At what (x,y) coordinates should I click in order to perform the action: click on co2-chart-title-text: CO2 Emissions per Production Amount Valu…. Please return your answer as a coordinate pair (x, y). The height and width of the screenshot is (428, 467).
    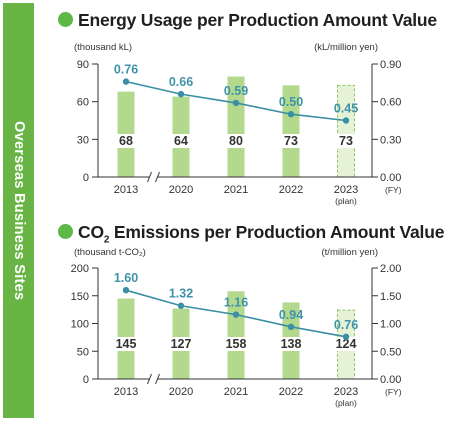
    Looking at the image, I should click on (261, 234).